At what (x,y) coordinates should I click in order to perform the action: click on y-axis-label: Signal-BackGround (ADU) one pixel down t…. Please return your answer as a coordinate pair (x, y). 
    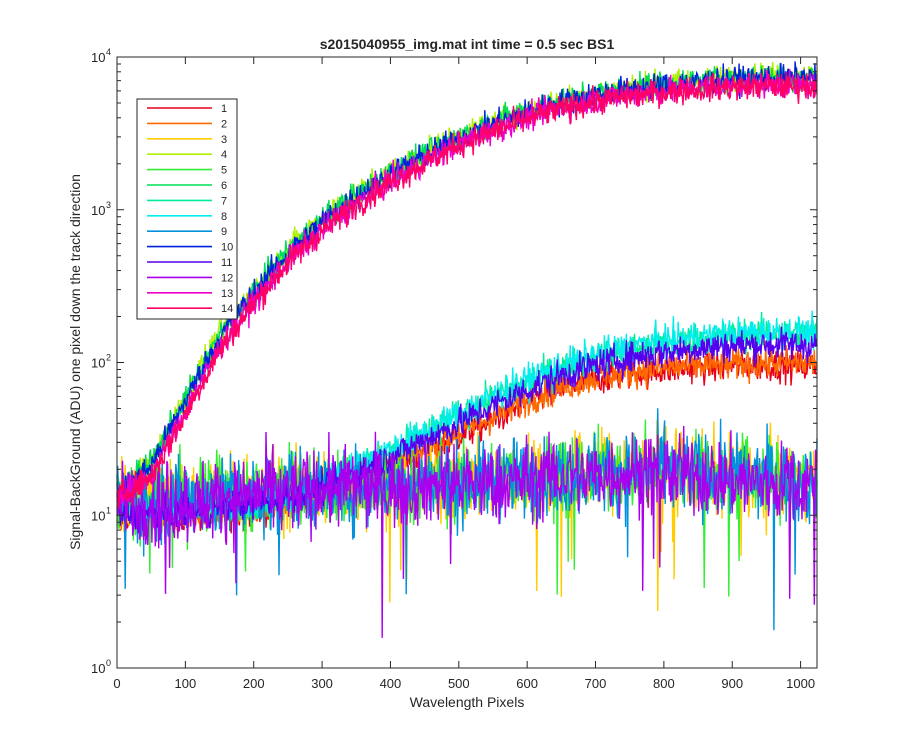
    Looking at the image, I should click on (75, 362).